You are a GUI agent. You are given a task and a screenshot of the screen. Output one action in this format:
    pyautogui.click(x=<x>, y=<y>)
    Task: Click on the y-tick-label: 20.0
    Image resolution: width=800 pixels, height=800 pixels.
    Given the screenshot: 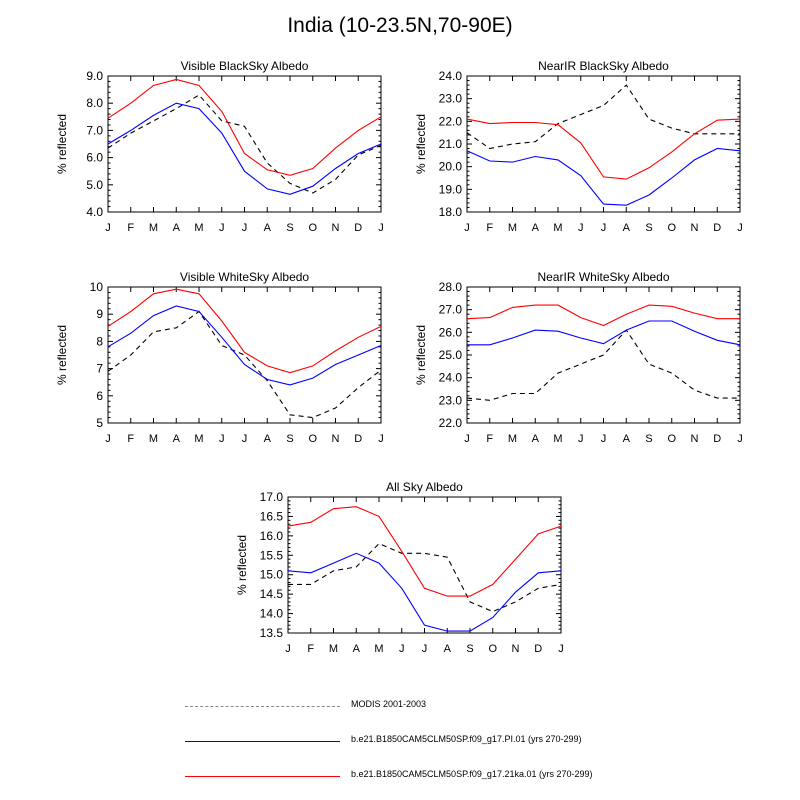 What is the action you would take?
    pyautogui.click(x=451, y=167)
    